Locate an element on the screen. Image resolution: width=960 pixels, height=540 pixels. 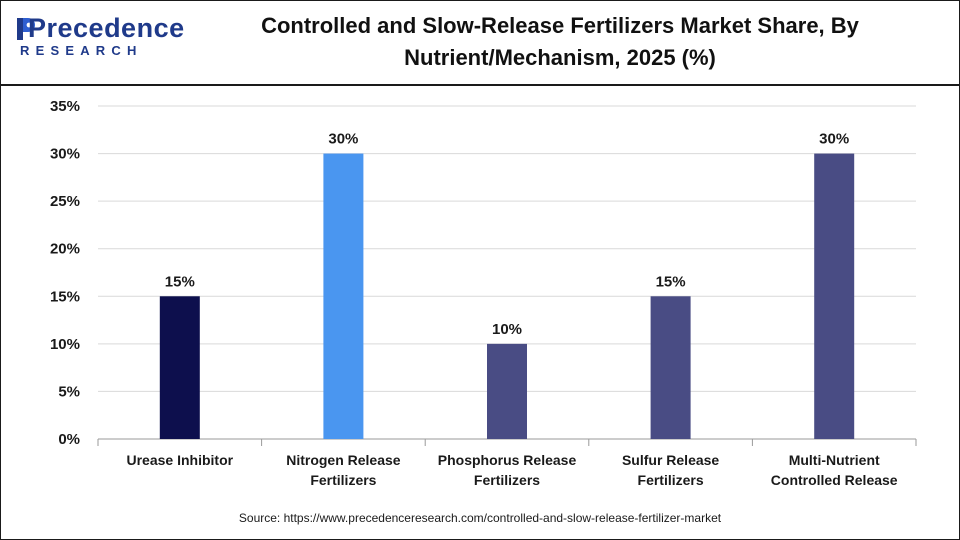
y-tick-label: 5% is located at coordinates (69, 391).